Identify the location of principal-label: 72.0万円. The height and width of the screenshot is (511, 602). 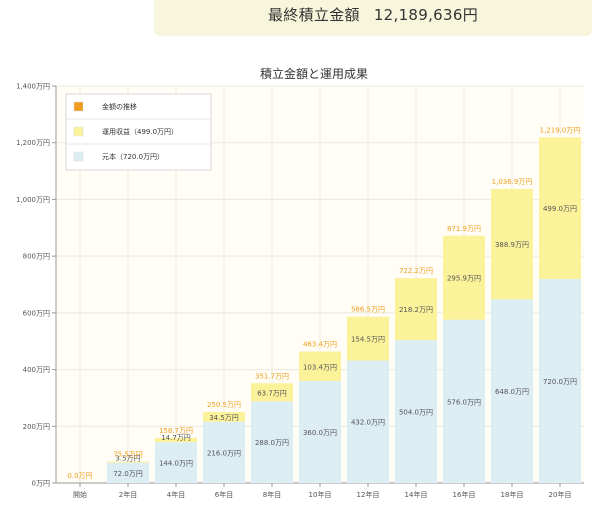
(128, 474).